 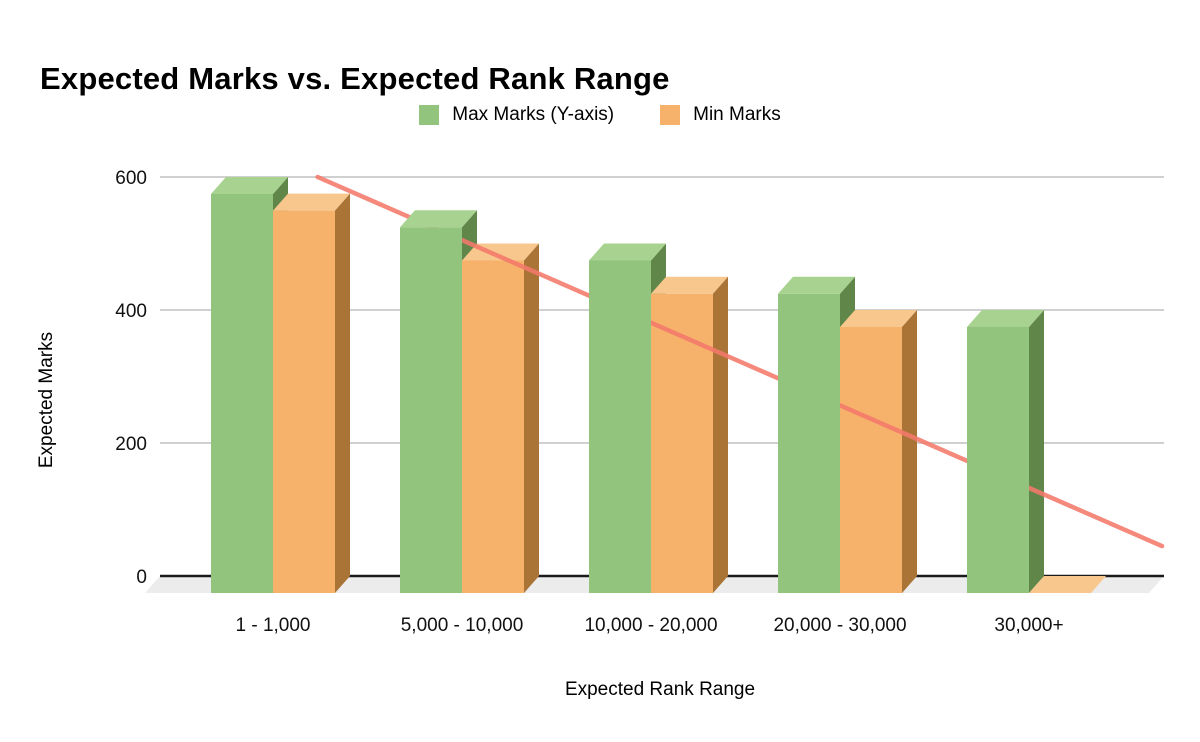 I want to click on x-category-label-3: 20,000 - 30,000, so click(x=839, y=625).